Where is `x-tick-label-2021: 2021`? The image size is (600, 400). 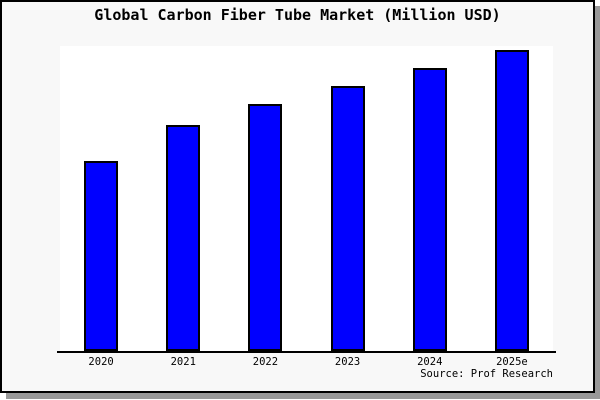
x-tick-label-2021: 2021 is located at coordinates (183, 362).